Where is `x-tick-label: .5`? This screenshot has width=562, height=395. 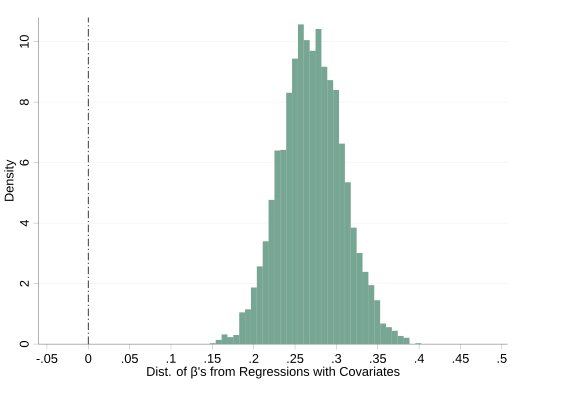
x-tick-label: .5 is located at coordinates (502, 359).